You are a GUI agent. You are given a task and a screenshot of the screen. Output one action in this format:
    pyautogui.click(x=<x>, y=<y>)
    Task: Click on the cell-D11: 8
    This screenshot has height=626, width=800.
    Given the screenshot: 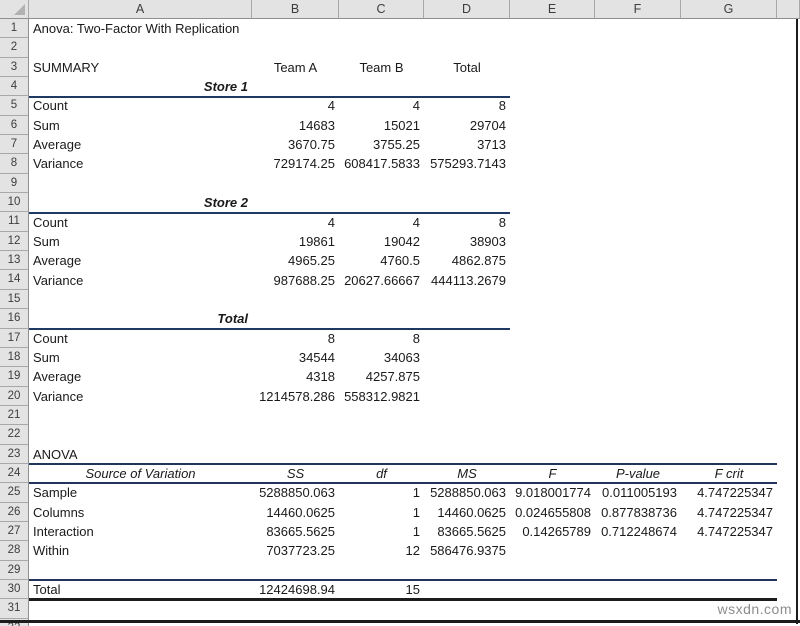 What is the action you would take?
    pyautogui.click(x=502, y=222)
    